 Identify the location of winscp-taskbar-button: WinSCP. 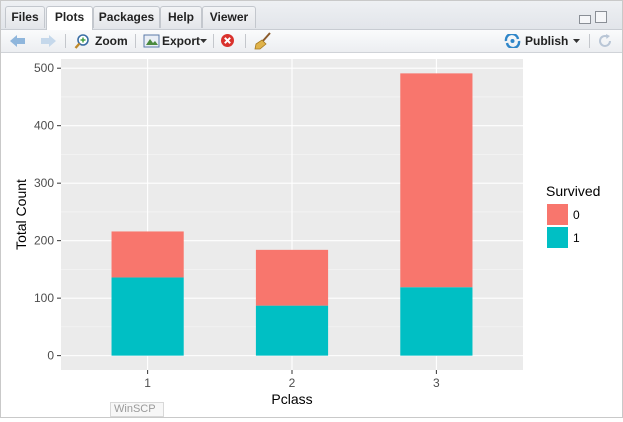
(137, 409).